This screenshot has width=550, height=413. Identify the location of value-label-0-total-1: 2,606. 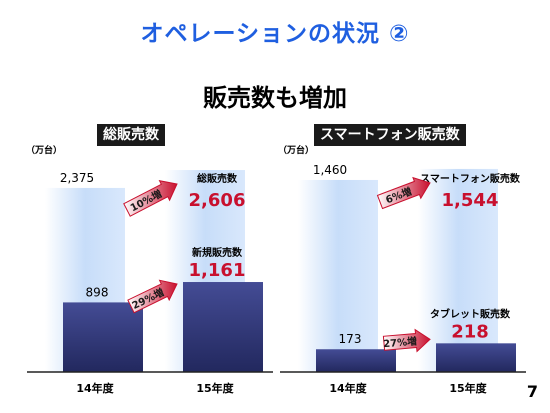
(217, 200).